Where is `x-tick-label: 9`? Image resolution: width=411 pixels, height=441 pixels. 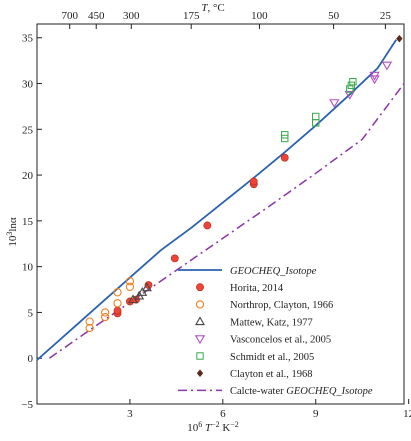
x-tick-label: 9 is located at coordinates (316, 414).